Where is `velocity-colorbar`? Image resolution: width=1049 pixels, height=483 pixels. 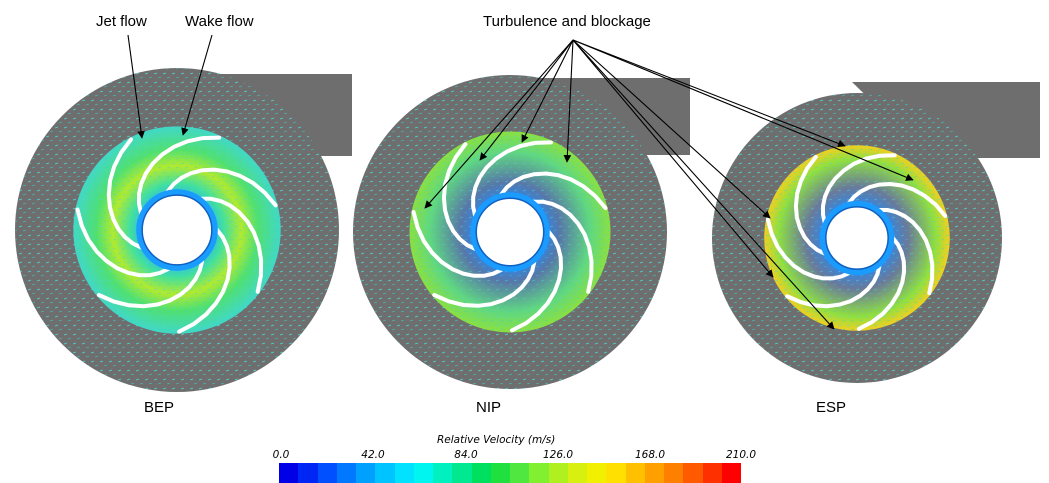
velocity-colorbar is located at coordinates (510, 473).